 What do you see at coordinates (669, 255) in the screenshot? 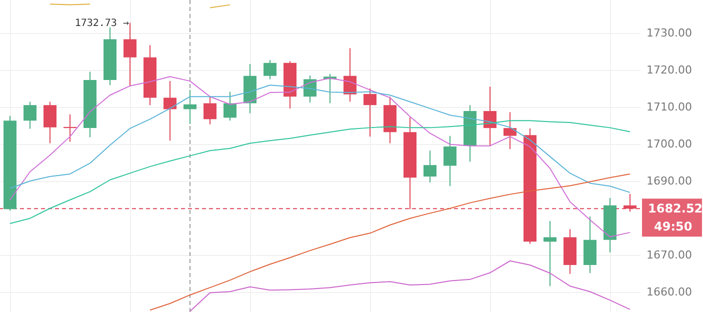
I see `y-tick-label: 1670.00` at bounding box center [669, 255].